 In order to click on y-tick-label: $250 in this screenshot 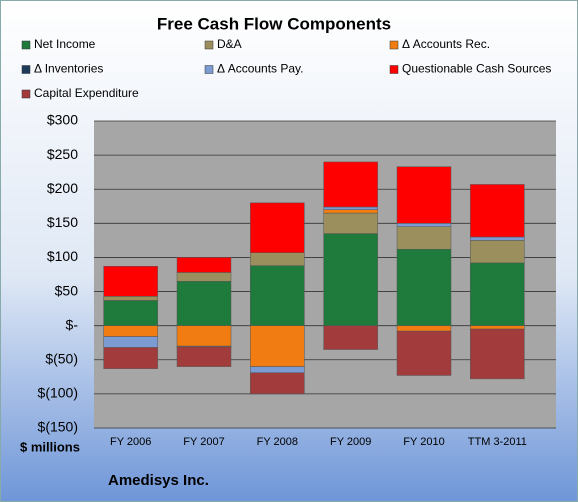, I will do `click(62, 154)`.